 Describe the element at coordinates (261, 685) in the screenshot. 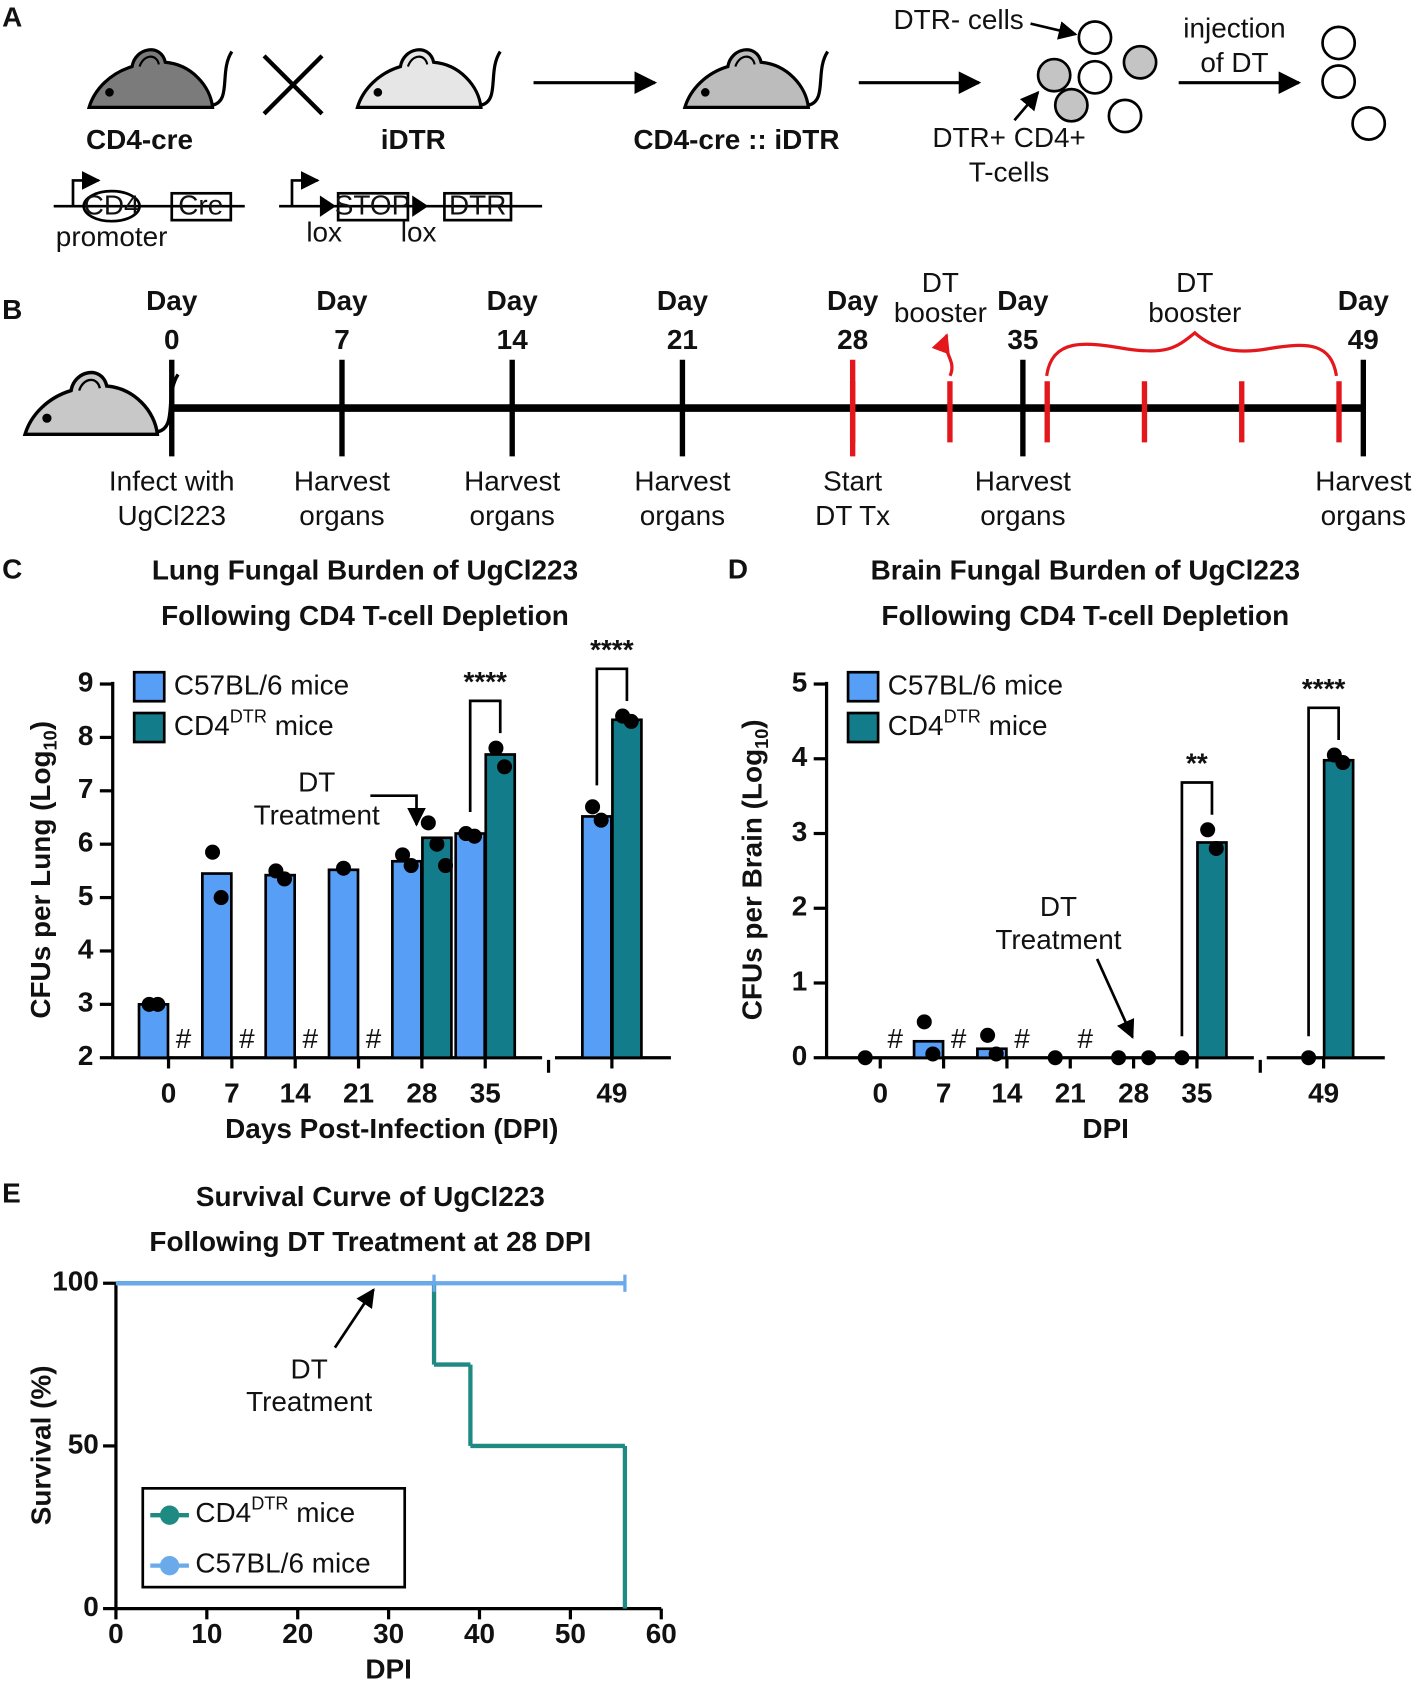

I see `label-part: C57BL/6 mice` at that location.